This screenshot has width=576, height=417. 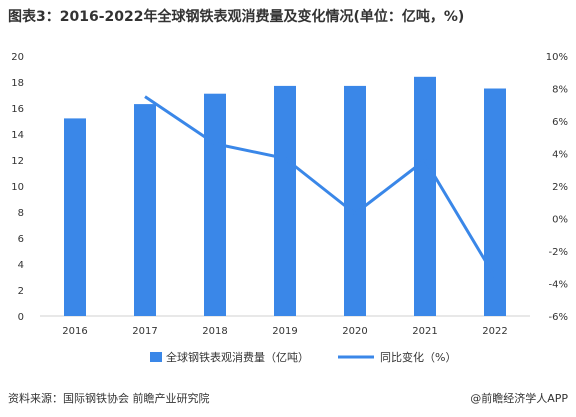 I want to click on left-tick-label: 10, so click(x=17, y=187).